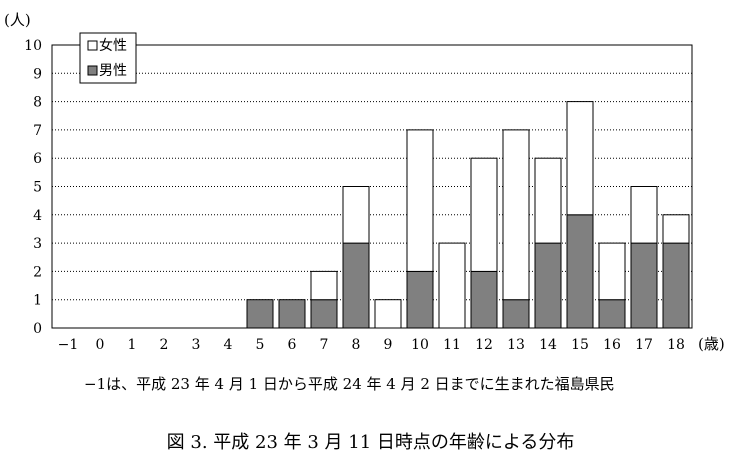  Describe the element at coordinates (17, 20) in the screenshot. I see `y-axis-label: (人)` at that location.